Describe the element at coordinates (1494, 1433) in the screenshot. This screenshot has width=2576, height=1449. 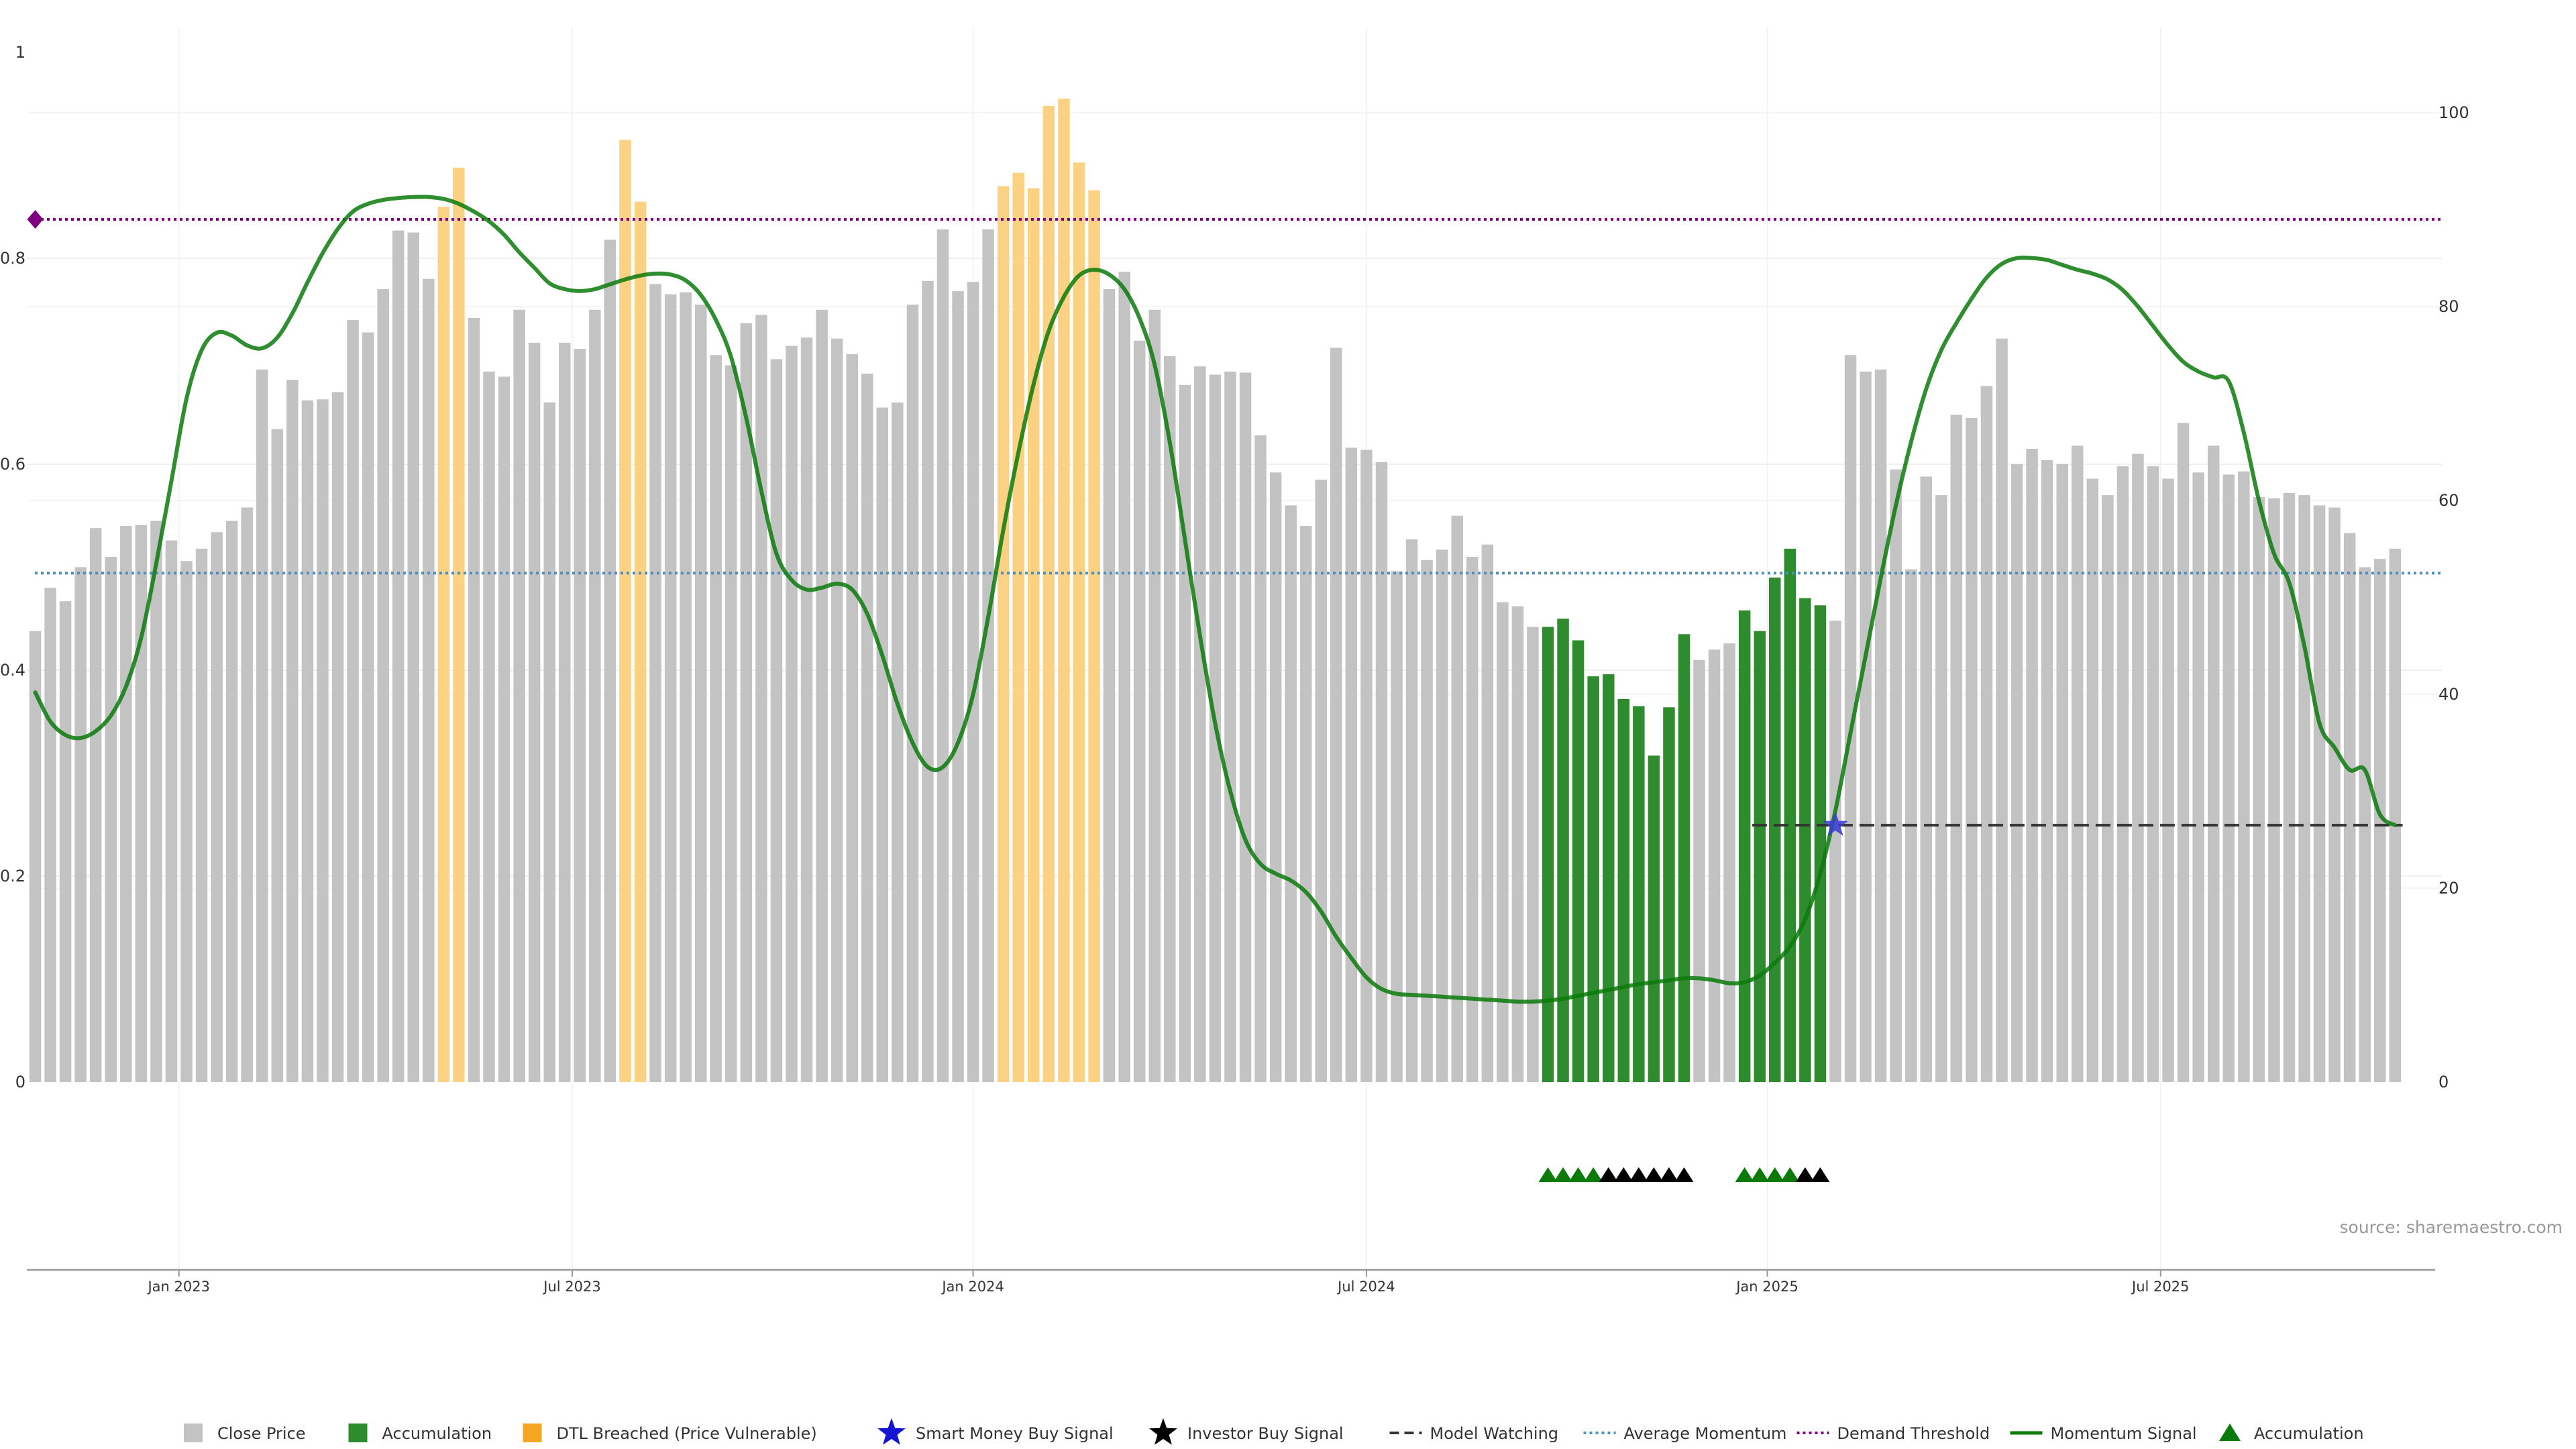
I see `legend-label: Model Watching` at that location.